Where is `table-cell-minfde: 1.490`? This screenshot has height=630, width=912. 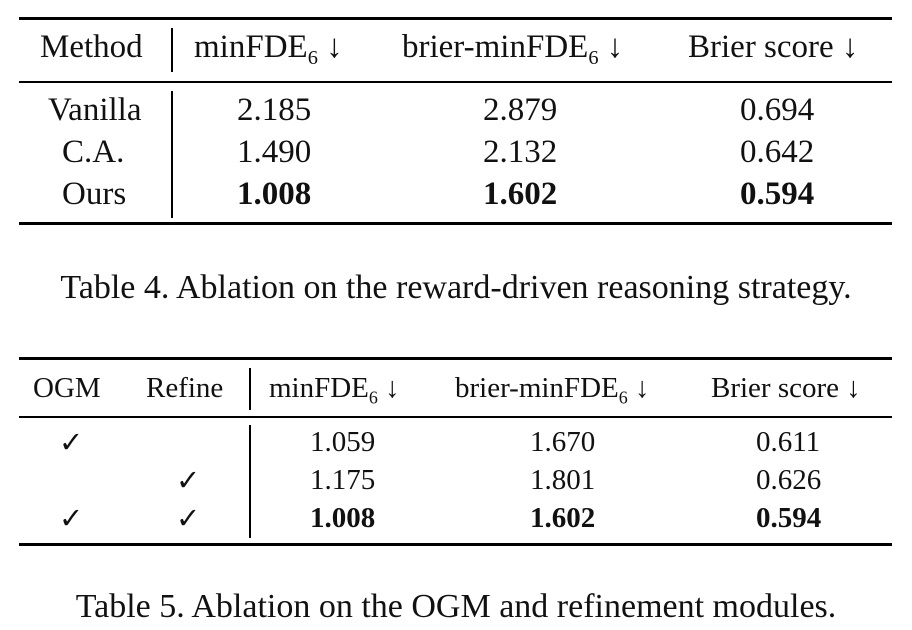 table-cell-minfde: 1.490 is located at coordinates (274, 152).